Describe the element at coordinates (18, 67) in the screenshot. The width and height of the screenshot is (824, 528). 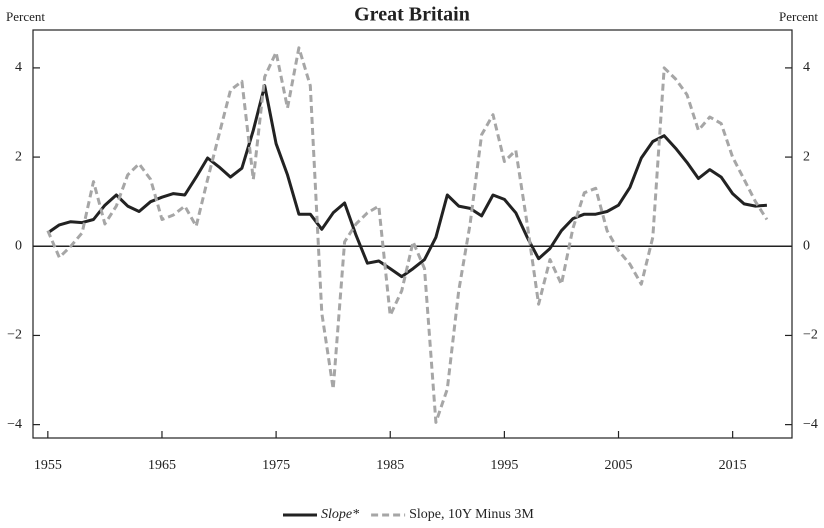
I see `y-tick-label: 4` at that location.